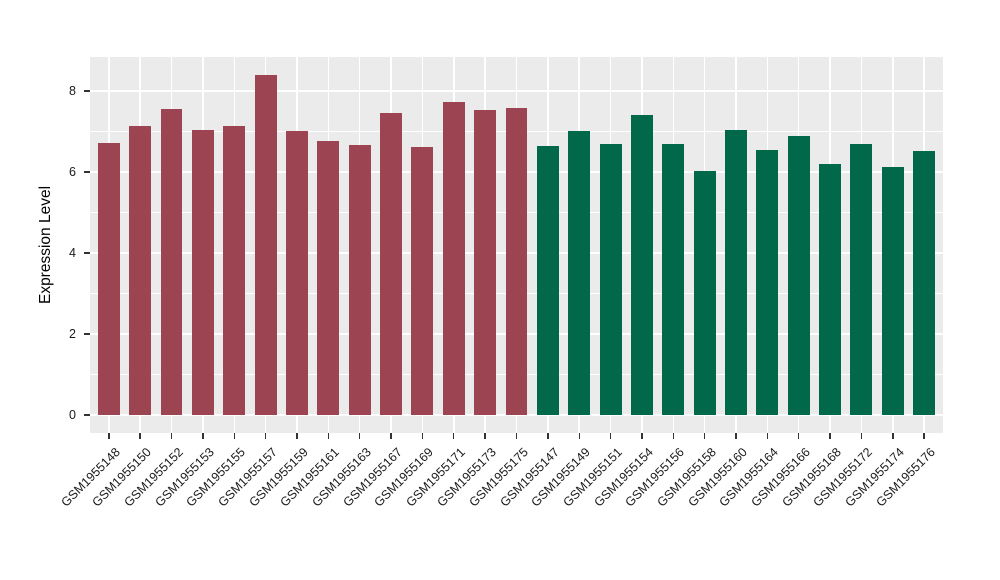  I want to click on bar-GSM1955167, so click(391, 264).